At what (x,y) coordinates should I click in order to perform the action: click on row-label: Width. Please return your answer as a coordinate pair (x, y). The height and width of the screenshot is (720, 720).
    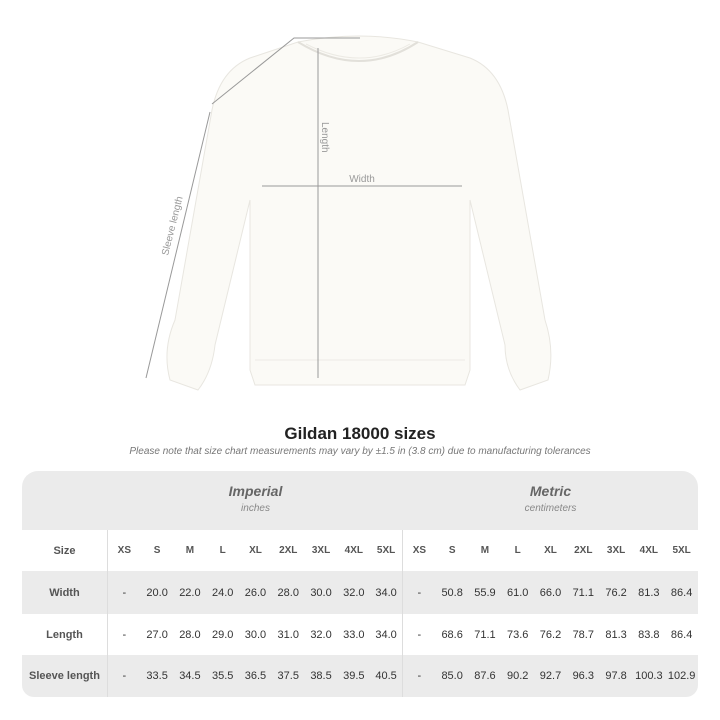
    Looking at the image, I should click on (65, 592).